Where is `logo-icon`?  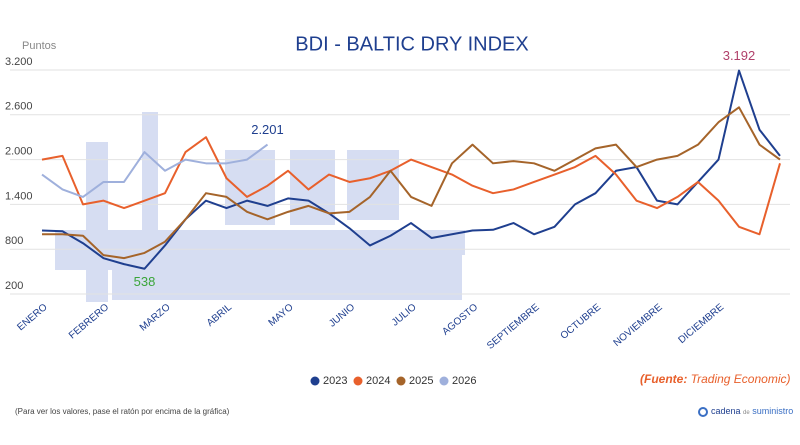 logo-icon is located at coordinates (703, 412).